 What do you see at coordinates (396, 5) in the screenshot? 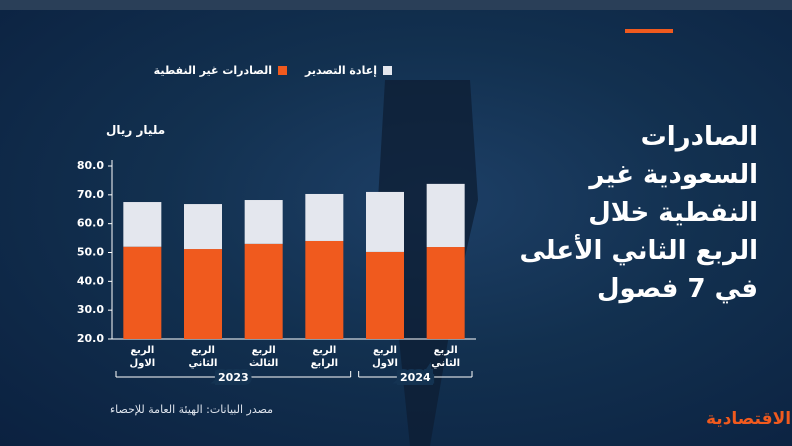
I see `top-strip` at bounding box center [396, 5].